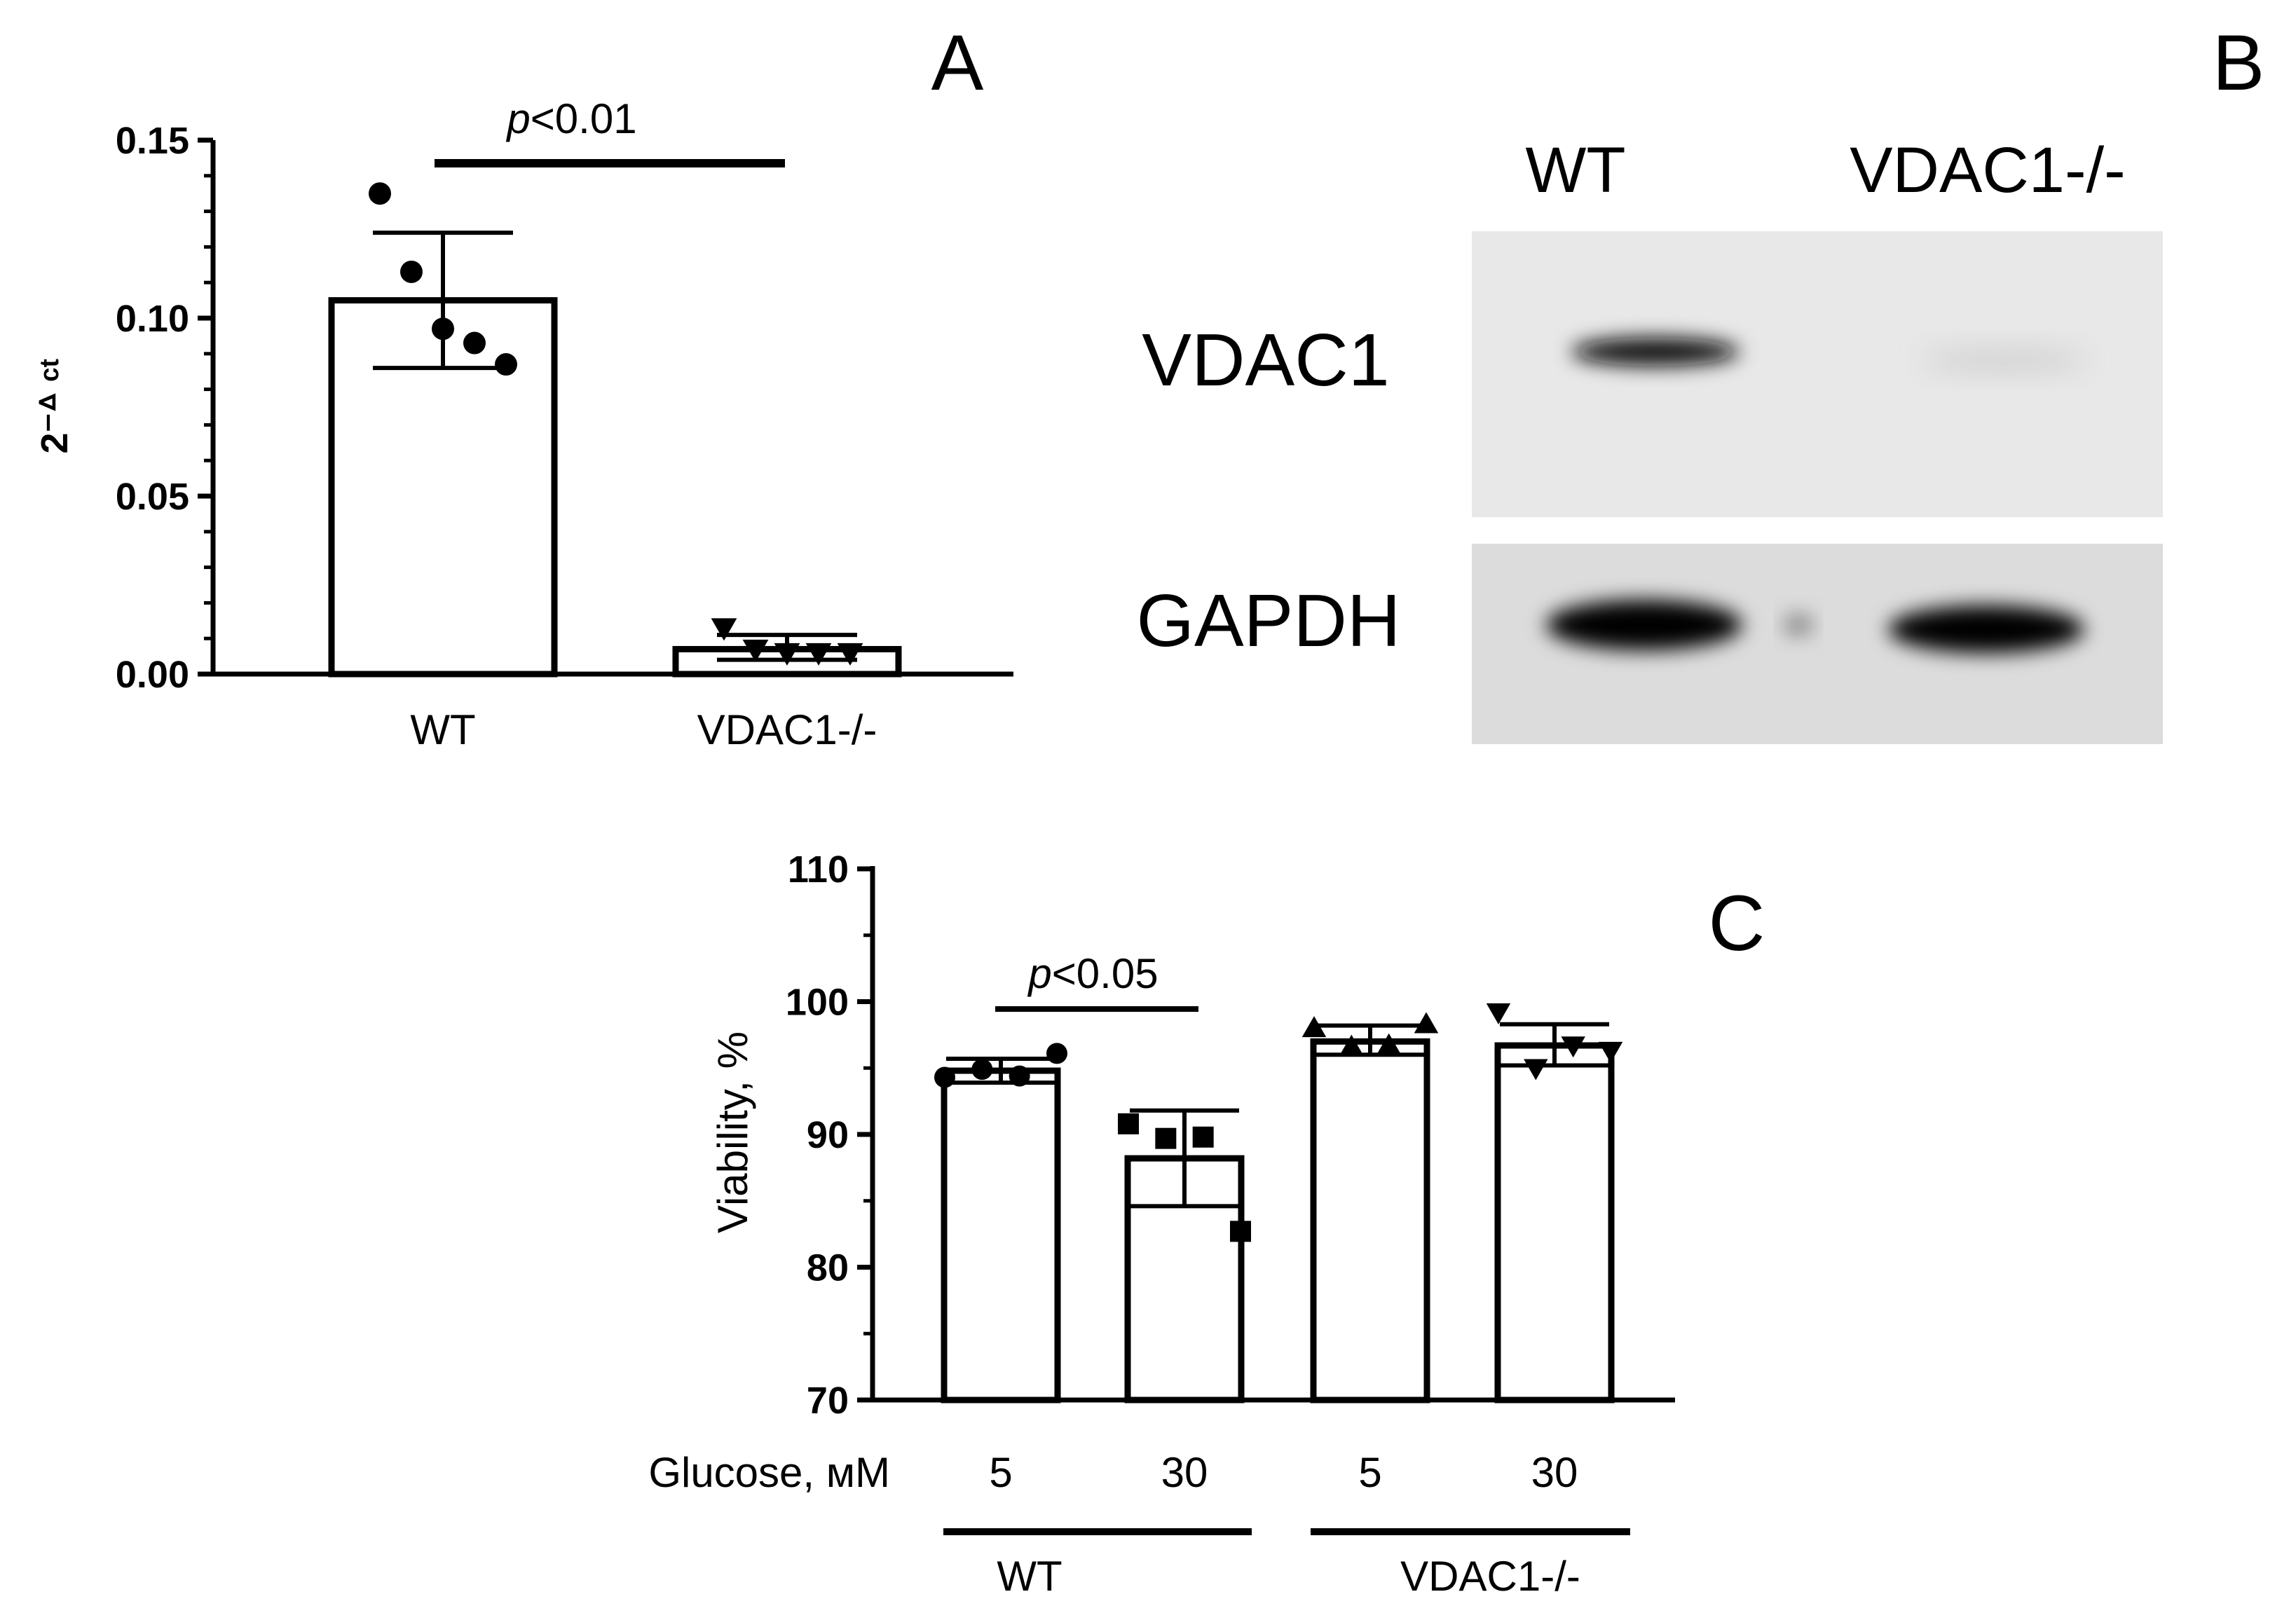 This screenshot has height=1606, width=2296. Describe the element at coordinates (584, 118) in the screenshot. I see `panel-a-p-value: <0.01` at that location.